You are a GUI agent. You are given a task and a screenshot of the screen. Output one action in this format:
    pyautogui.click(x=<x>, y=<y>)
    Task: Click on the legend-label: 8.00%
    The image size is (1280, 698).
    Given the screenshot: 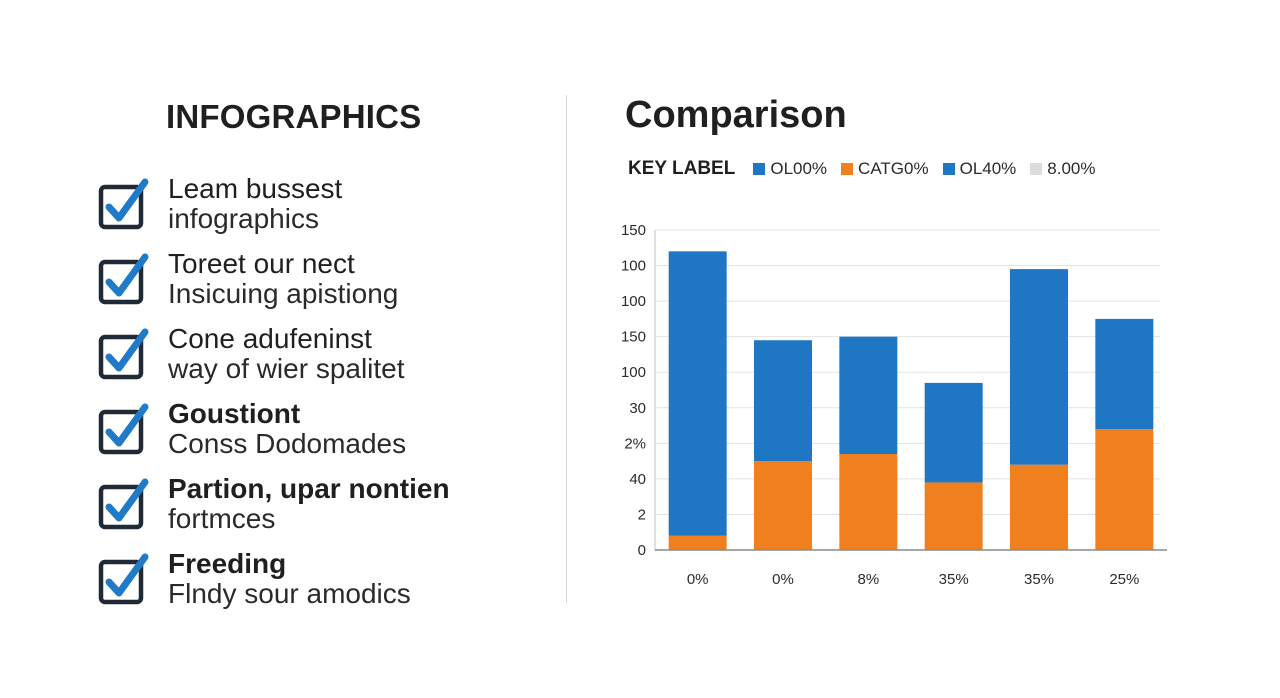 What is the action you would take?
    pyautogui.click(x=1071, y=168)
    